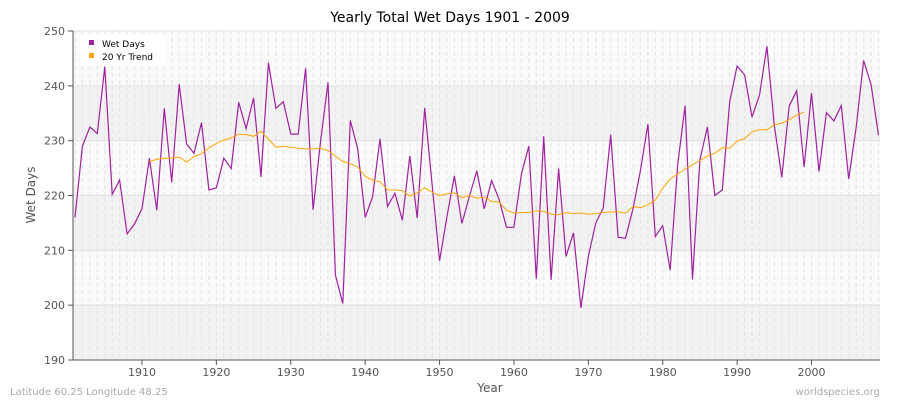  Describe the element at coordinates (440, 372) in the screenshot. I see `x-tick-label: 1950` at that location.